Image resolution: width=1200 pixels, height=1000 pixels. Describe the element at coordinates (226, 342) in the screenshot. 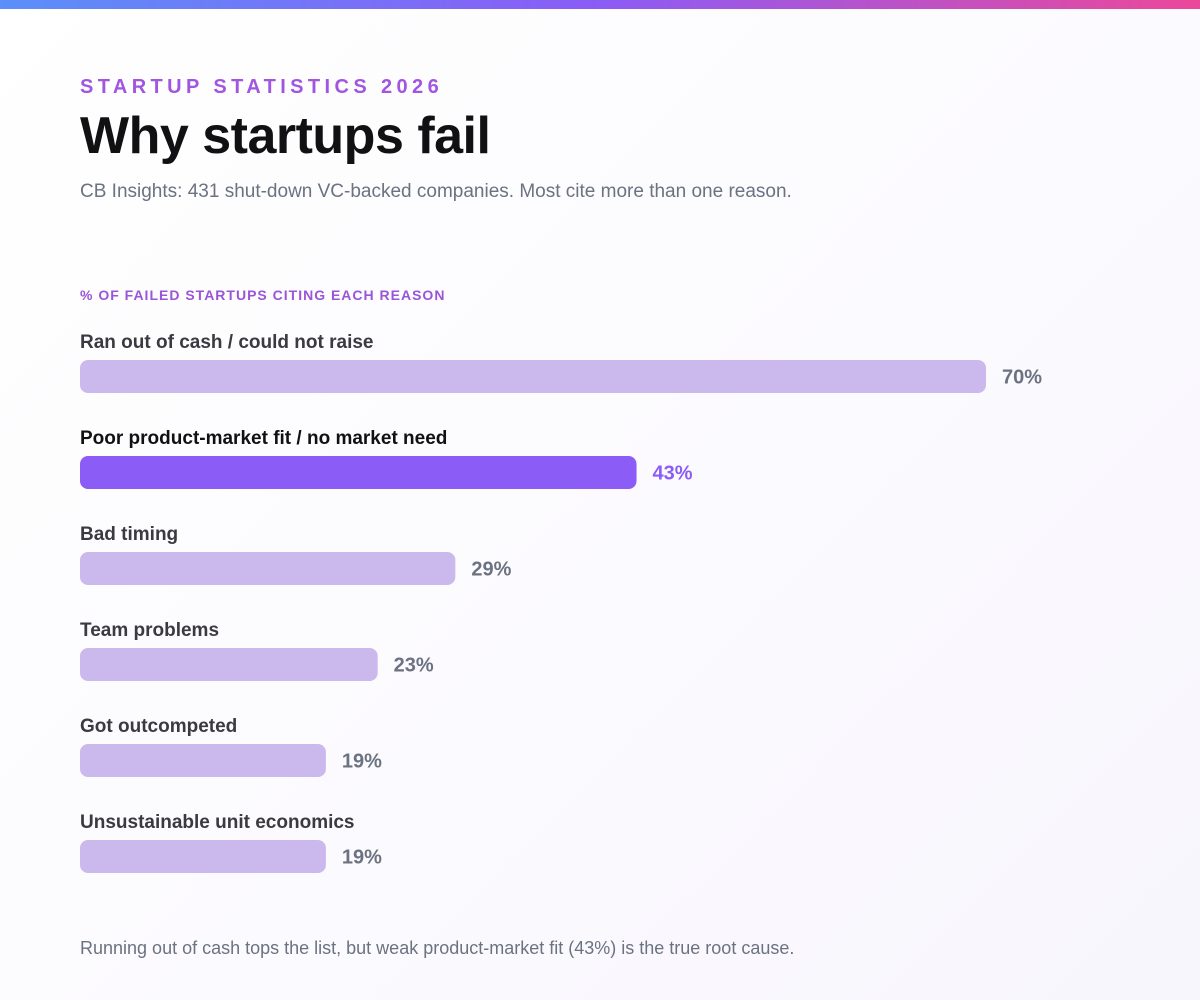

I see `category-label-ran-out-of-cash-could-not-raise: Ran out of cash / could not raise` at that location.